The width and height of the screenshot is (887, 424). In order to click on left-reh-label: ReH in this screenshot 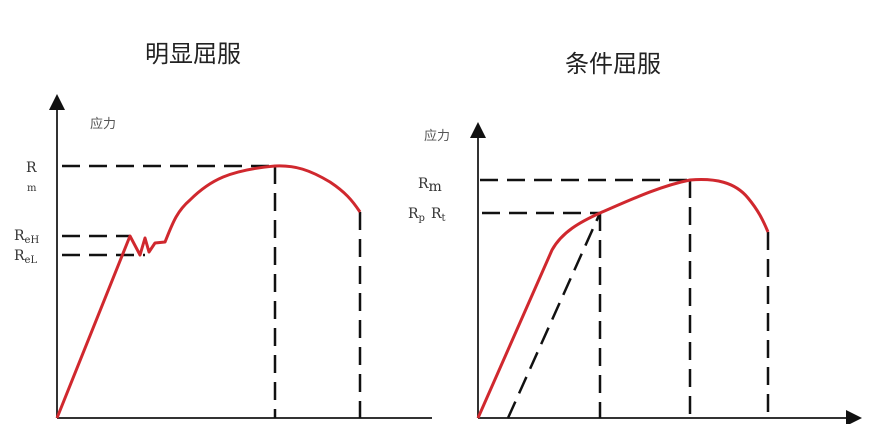, I will do `click(26, 237)`.